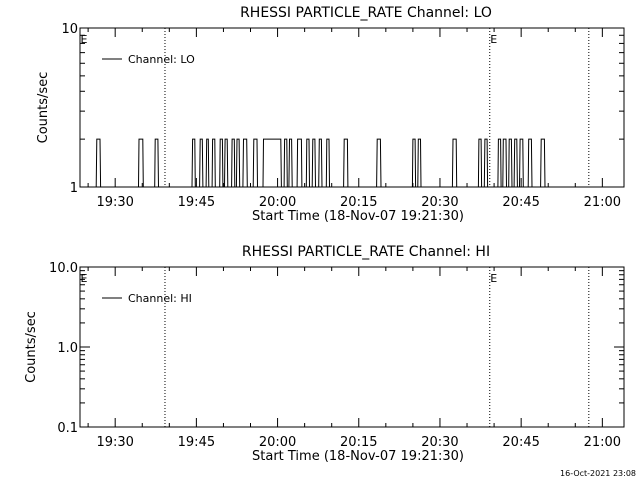 Image resolution: width=640 pixels, height=480 pixels. What do you see at coordinates (366, 252) in the screenshot?
I see `chart-title: RHESSI PARTICLE_RATE Channel: HI` at bounding box center [366, 252].